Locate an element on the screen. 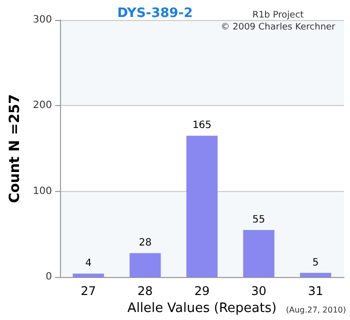 The height and width of the screenshot is (320, 350). y-tick-label: 200 is located at coordinates (42, 106).